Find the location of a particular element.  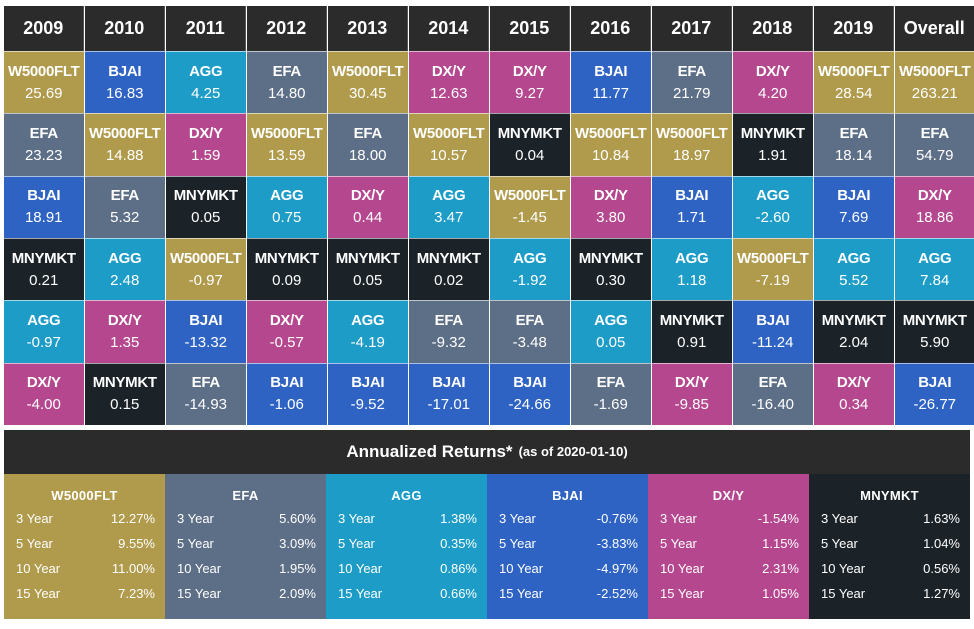

return-cell: MNYMKT 0.30 is located at coordinates (611, 269).